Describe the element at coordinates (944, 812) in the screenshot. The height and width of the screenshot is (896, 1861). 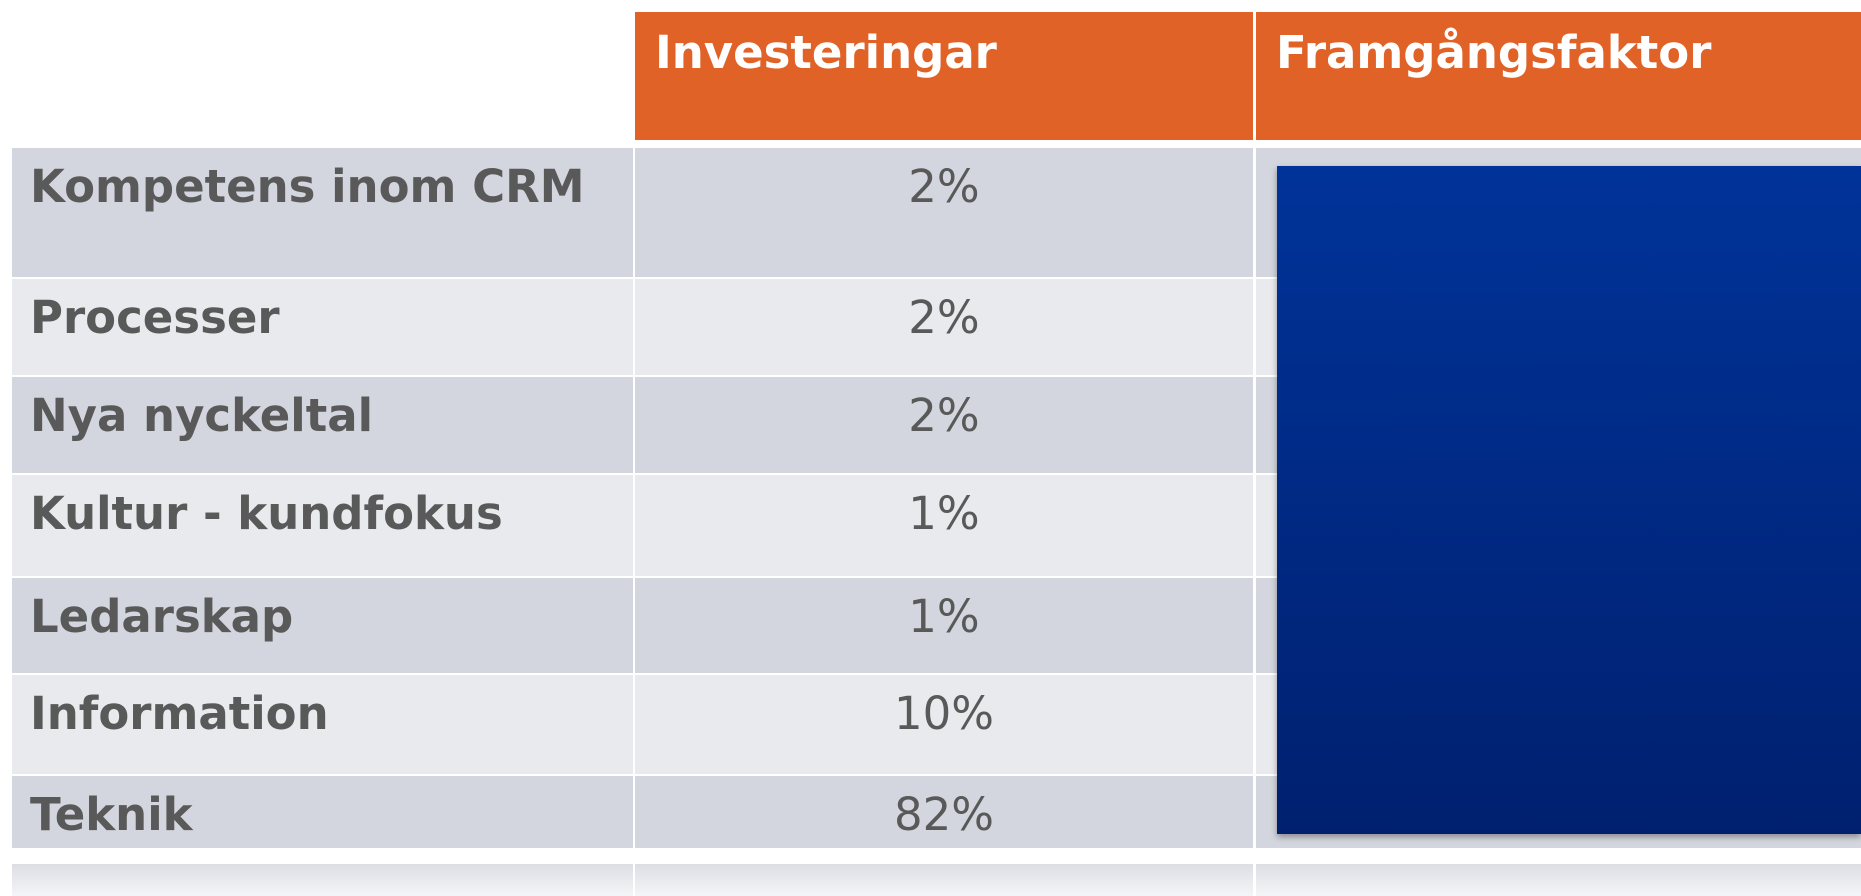
I see `row-value: 82%` at that location.